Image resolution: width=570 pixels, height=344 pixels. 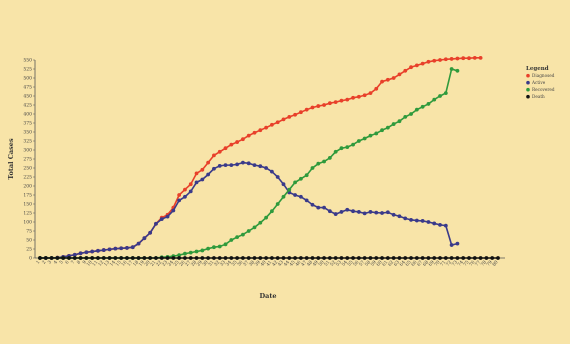 What do you see at coordinates (304, 263) in the screenshot?
I see `x-tick-label: 47` at bounding box center [304, 263].